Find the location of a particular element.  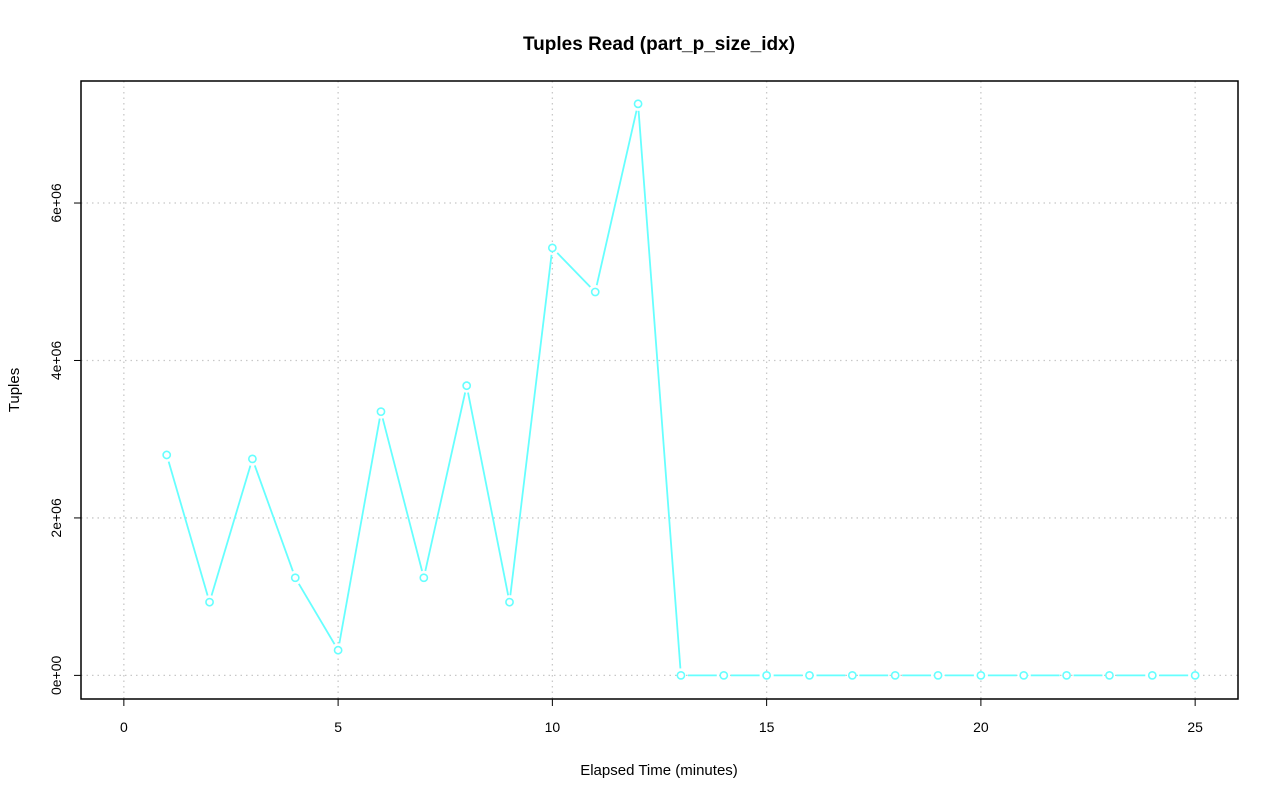

x-tick-label: 25 is located at coordinates (1195, 727).